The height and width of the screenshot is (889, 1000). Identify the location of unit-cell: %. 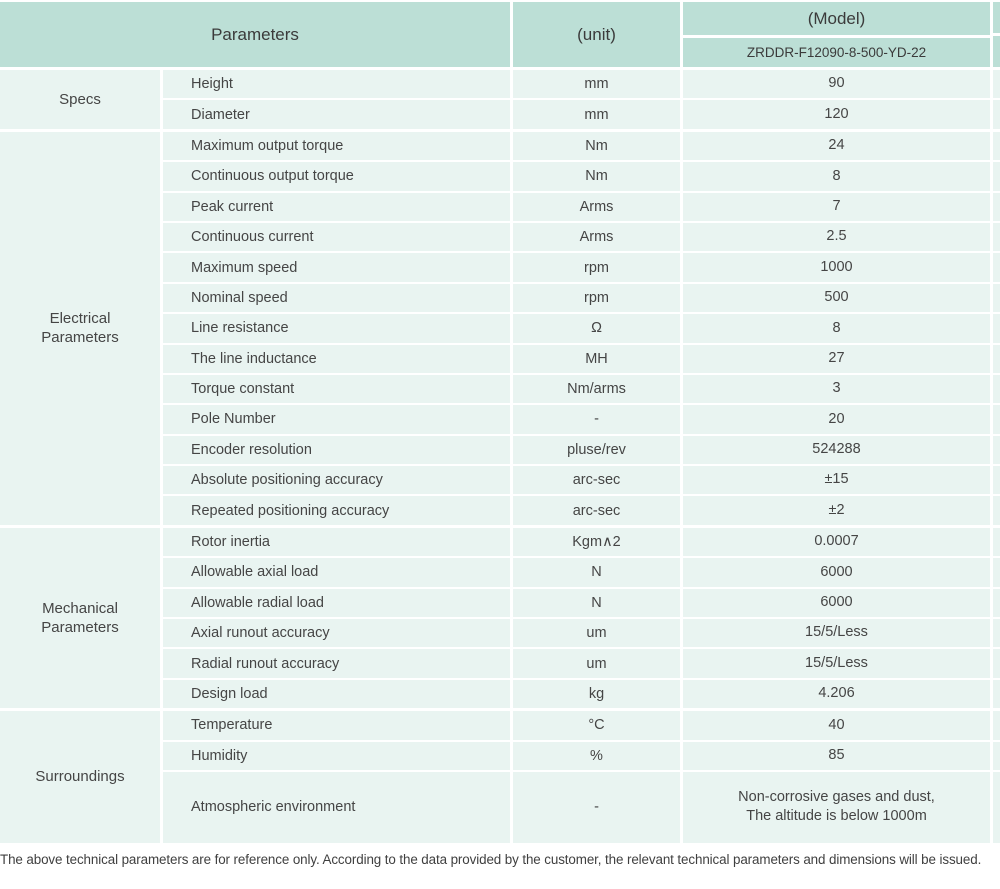
(596, 755).